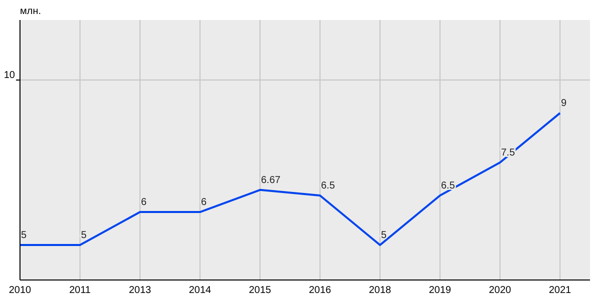 This screenshot has height=300, width=600. Describe the element at coordinates (260, 290) in the screenshot. I see `x-tick-label: 2015` at that location.